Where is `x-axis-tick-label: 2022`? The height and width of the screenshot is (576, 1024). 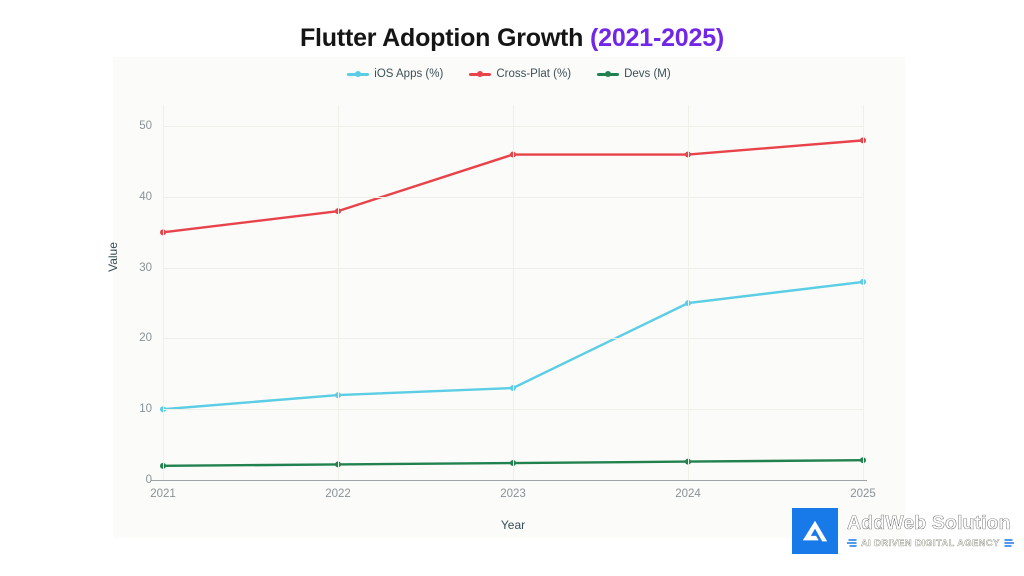
x-axis-tick-label: 2022 is located at coordinates (338, 494).